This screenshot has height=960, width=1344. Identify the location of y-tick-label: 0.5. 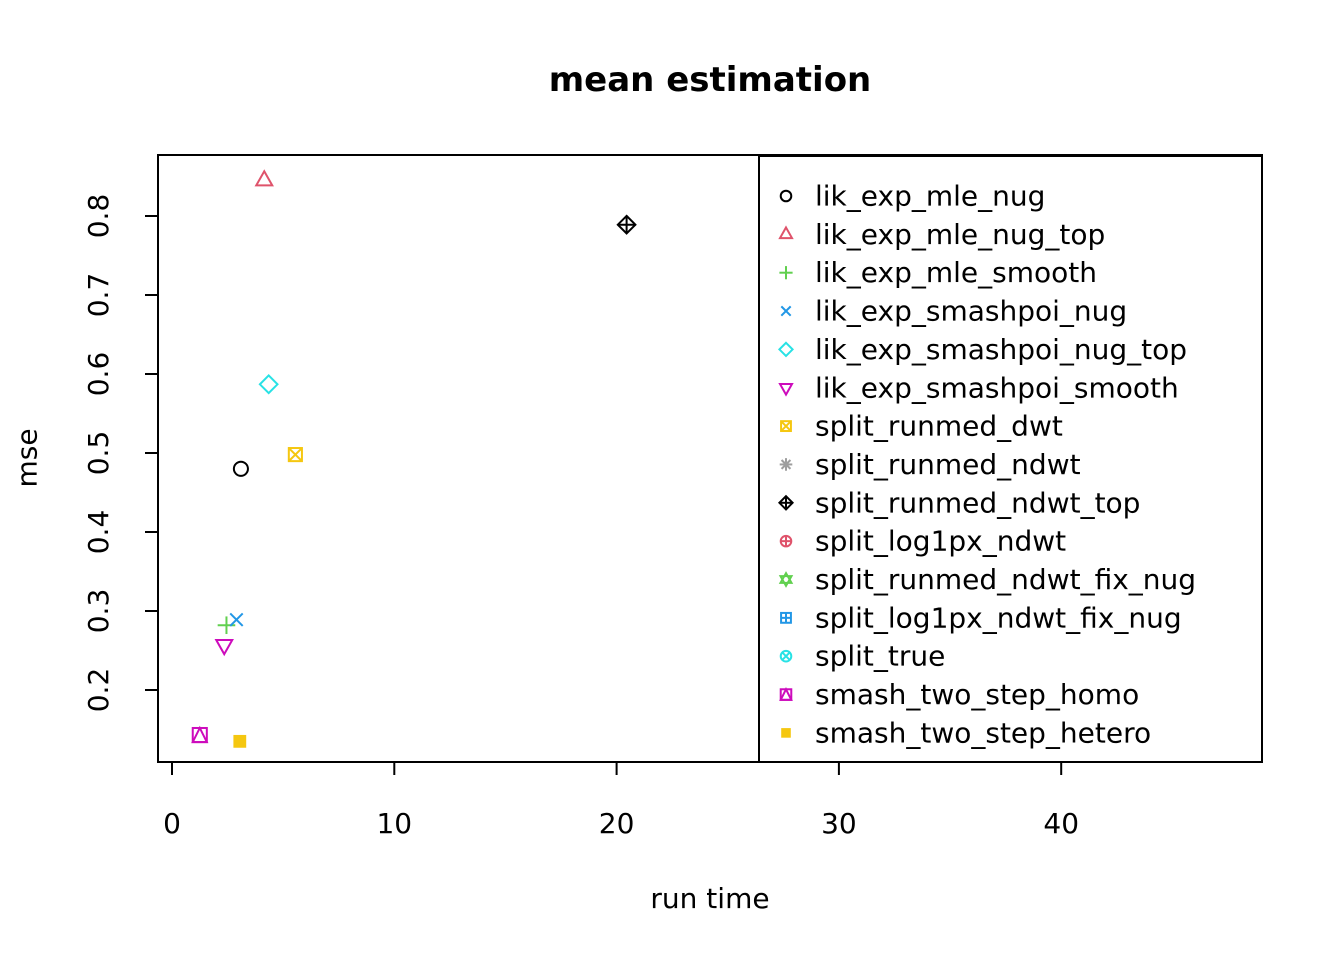
(98, 453).